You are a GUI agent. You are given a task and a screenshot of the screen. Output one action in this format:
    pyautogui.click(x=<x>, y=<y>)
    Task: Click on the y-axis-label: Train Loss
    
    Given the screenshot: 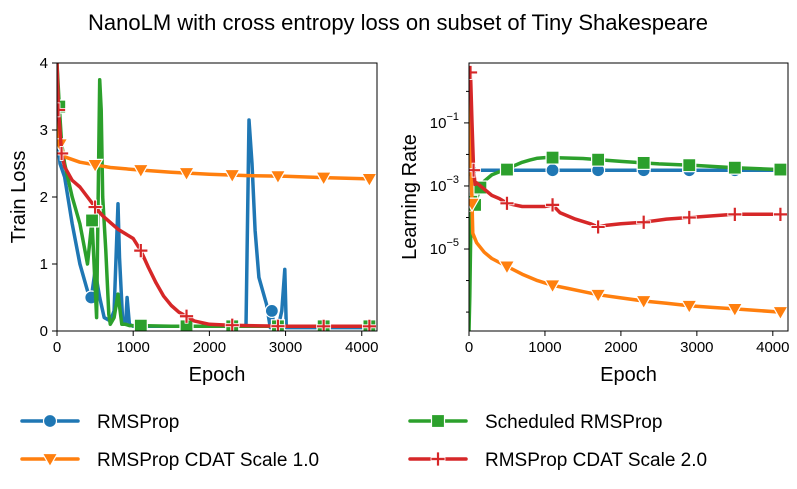 What is the action you would take?
    pyautogui.click(x=19, y=197)
    